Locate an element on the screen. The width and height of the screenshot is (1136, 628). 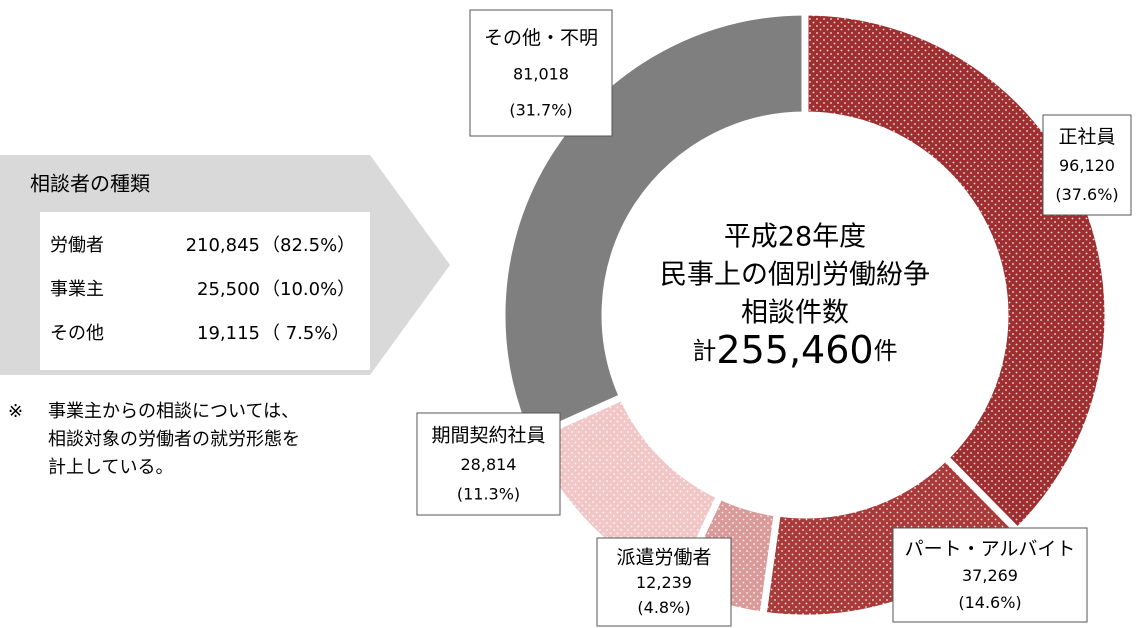
value-label: 37,269 is located at coordinates (990, 575).